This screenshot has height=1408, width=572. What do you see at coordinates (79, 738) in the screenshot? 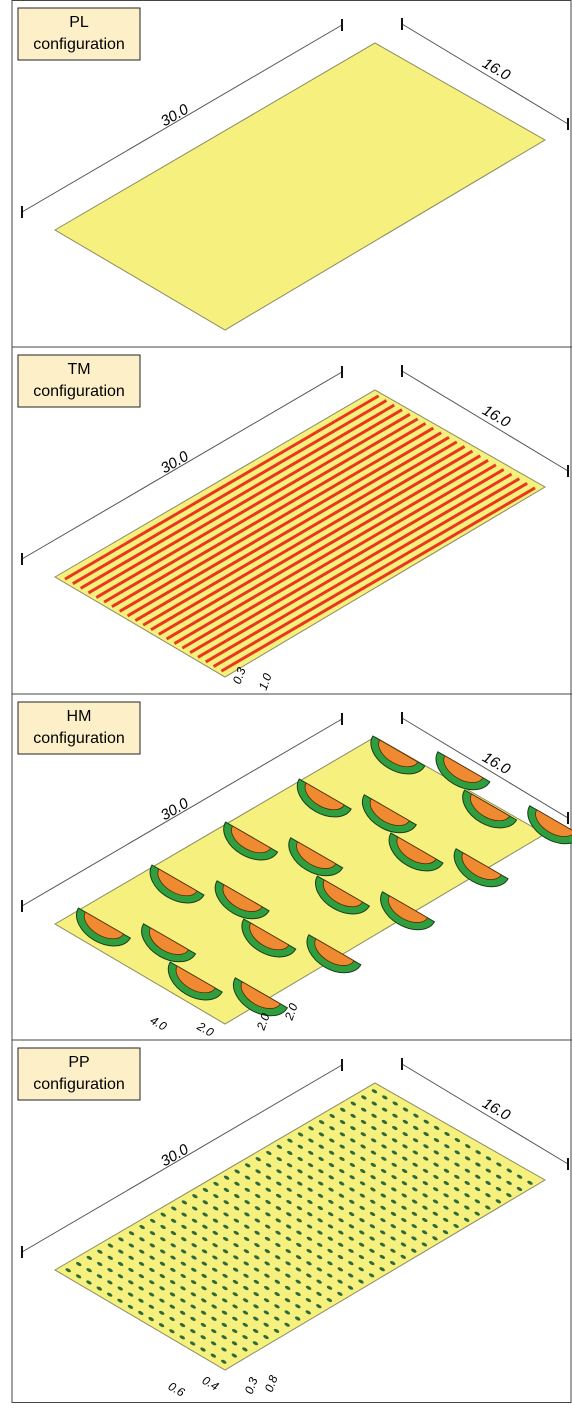
I see `label-line: configuration` at bounding box center [79, 738].